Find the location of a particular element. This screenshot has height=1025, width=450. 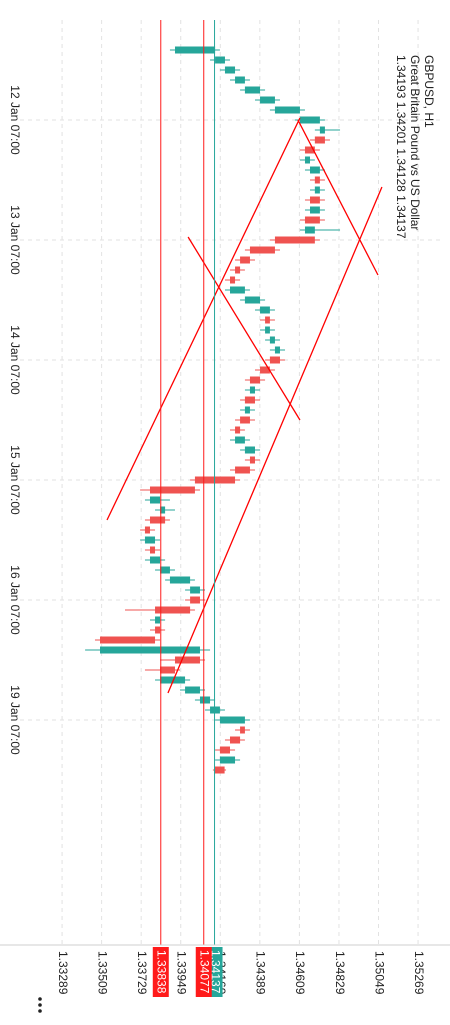

y-tick-label: 1.33509 is located at coordinates (102, 973).